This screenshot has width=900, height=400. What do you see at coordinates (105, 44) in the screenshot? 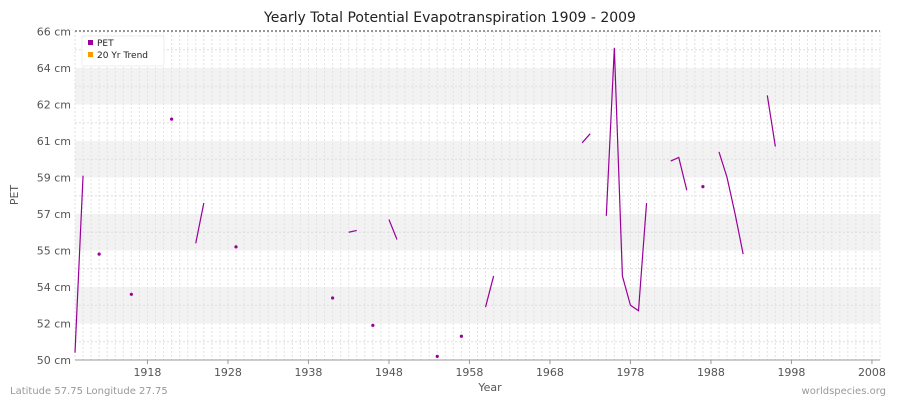
I see `legend-label-pet: PET` at bounding box center [105, 44].